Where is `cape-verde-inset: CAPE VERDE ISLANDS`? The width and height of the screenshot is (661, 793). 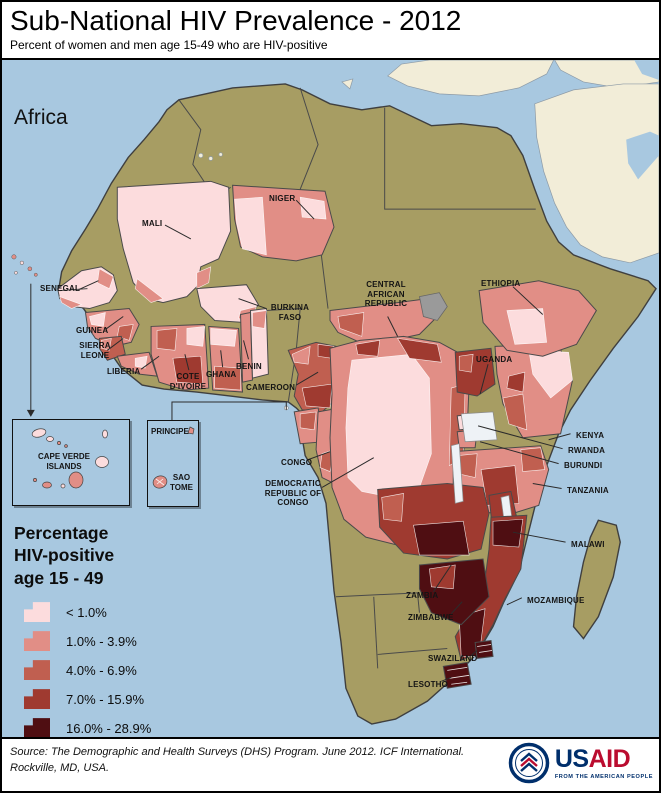
cape-verde-inset: CAPE VERDE ISLANDS is located at coordinates (71, 462).